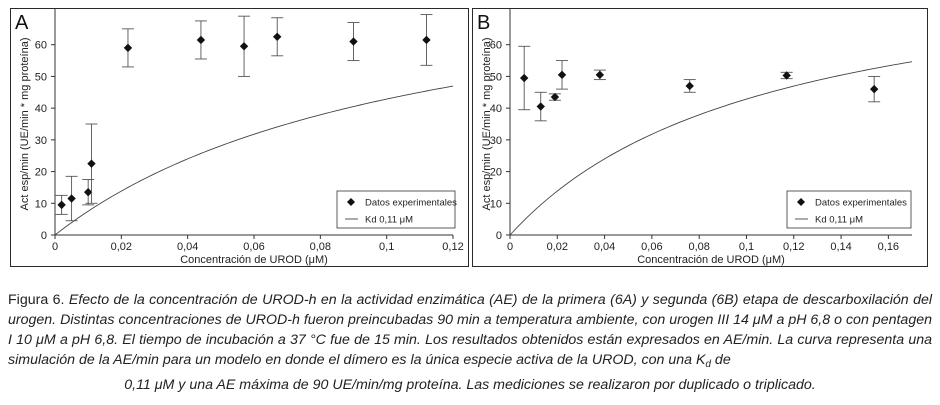  What do you see at coordinates (320, 247) in the screenshot?
I see `chart-a-x-tick-label: 0,08` at bounding box center [320, 247].